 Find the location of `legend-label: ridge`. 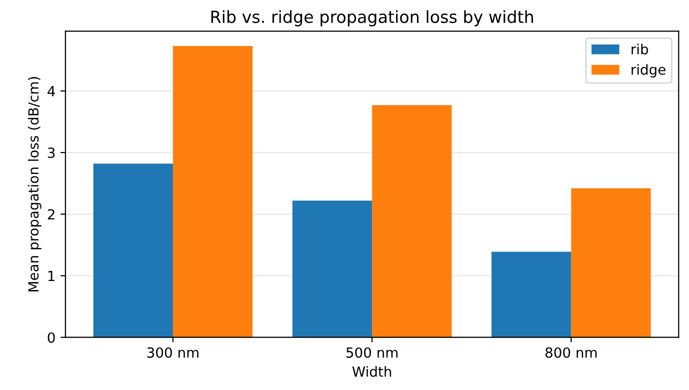

legend-label: ridge is located at coordinates (649, 71).